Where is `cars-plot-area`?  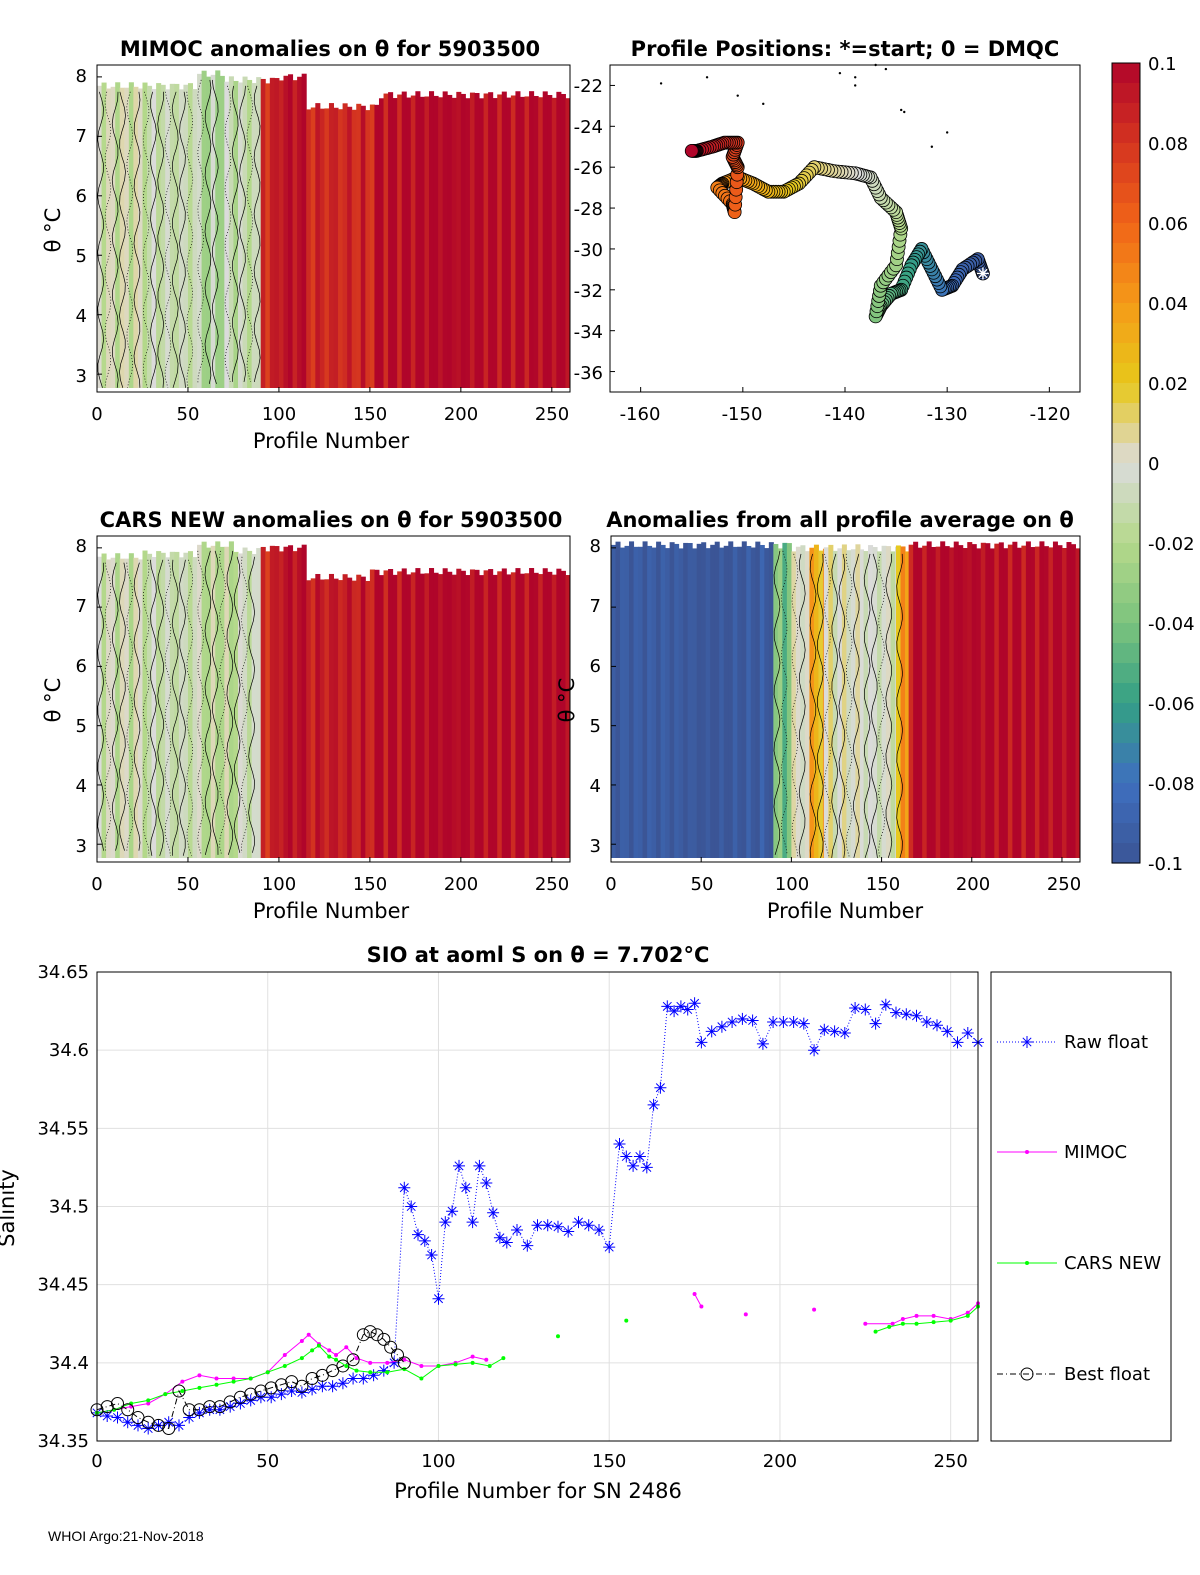
cars-plot-area is located at coordinates (333, 701).